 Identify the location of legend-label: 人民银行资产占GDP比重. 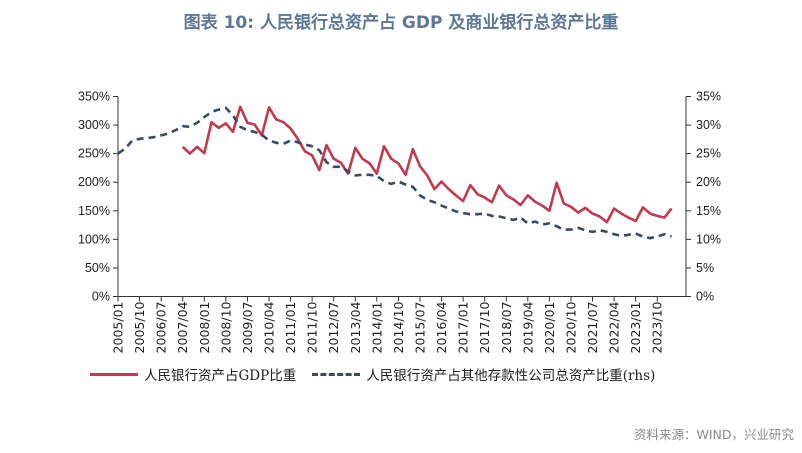
(220, 376).